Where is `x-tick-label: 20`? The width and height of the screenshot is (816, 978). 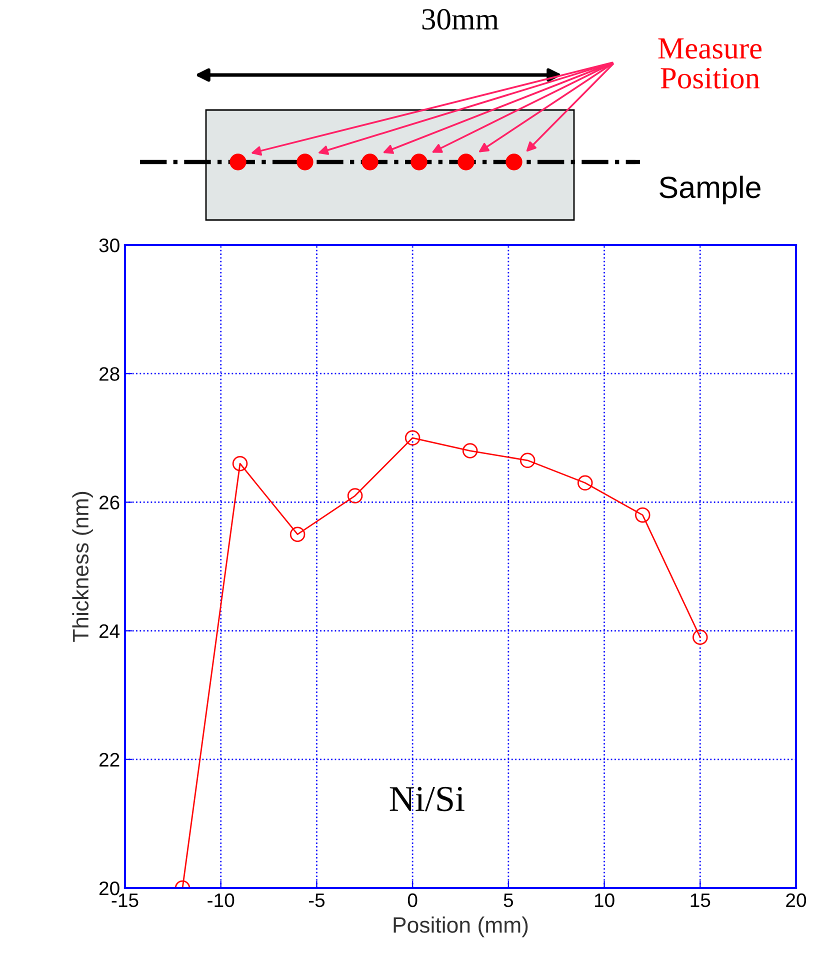 x-tick-label: 20 is located at coordinates (796, 900).